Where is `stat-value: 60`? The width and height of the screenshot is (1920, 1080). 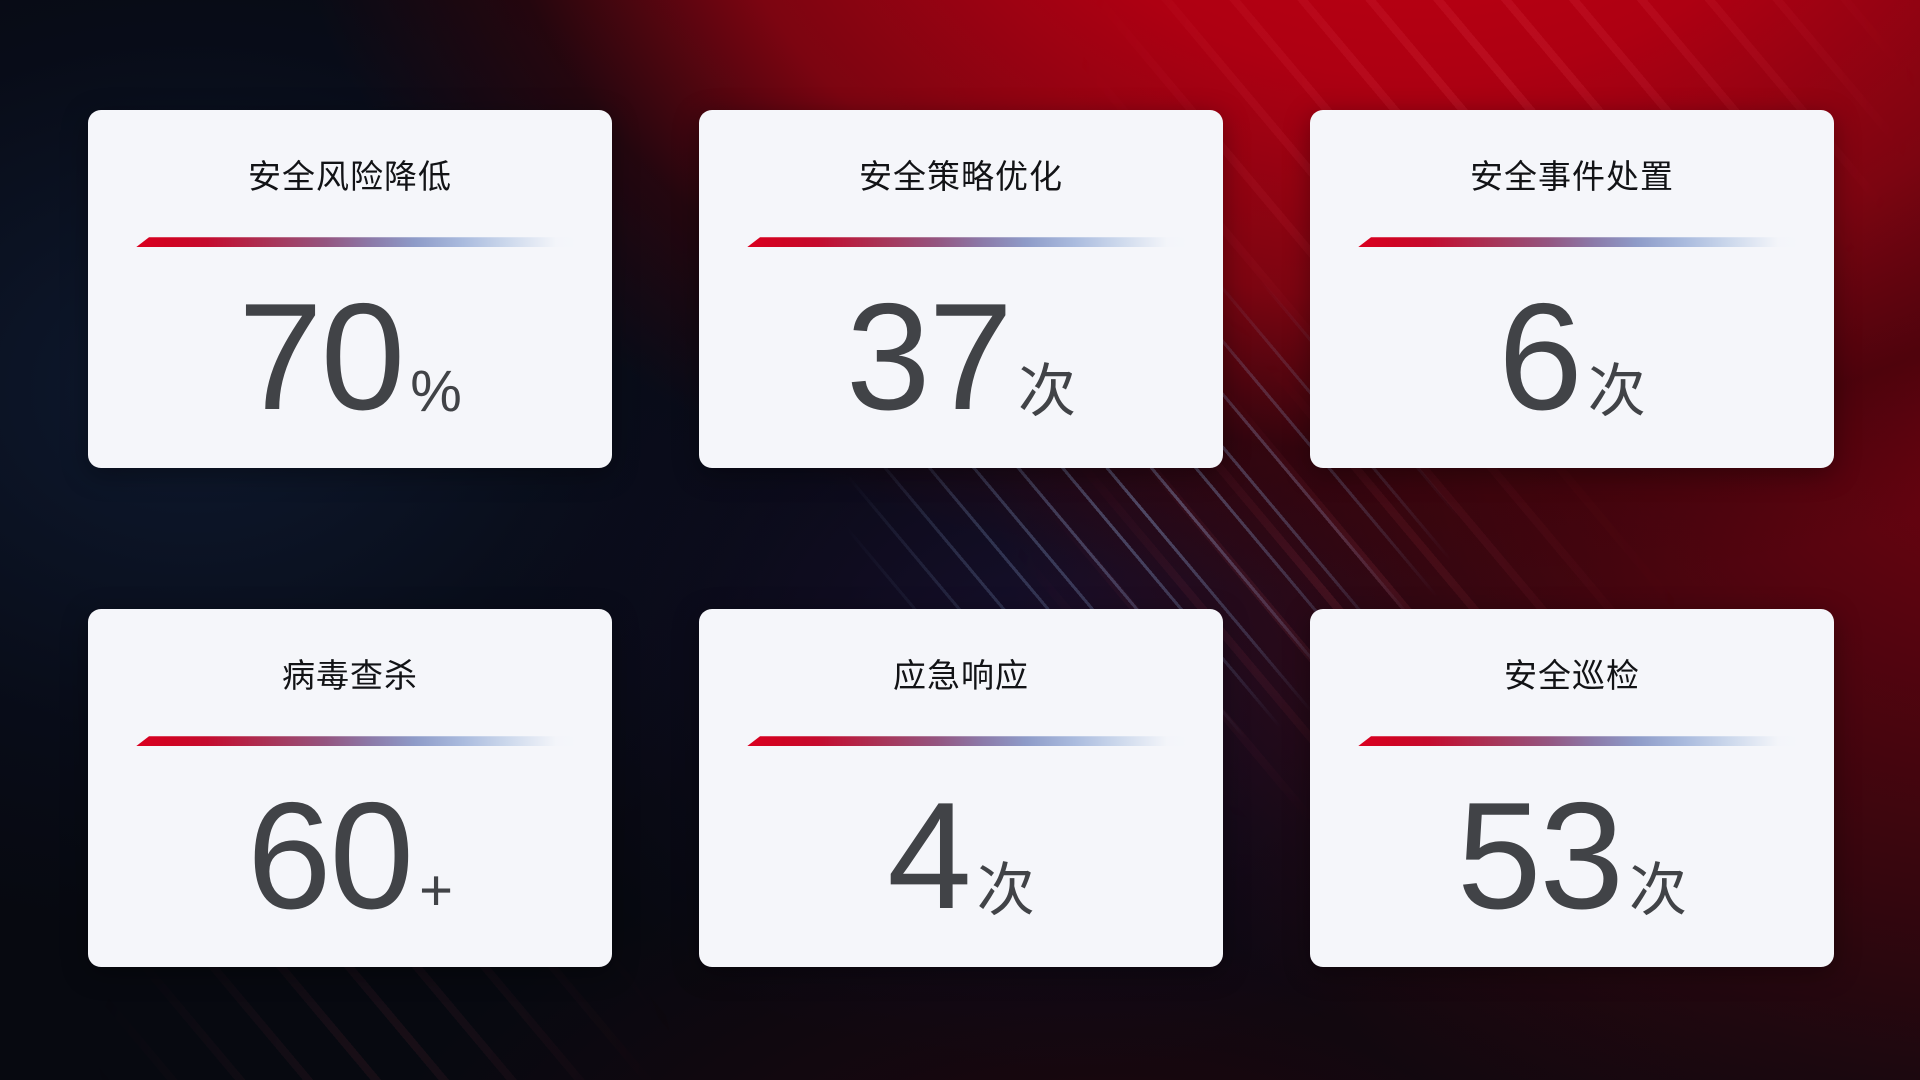 stat-value: 60 is located at coordinates (330, 856).